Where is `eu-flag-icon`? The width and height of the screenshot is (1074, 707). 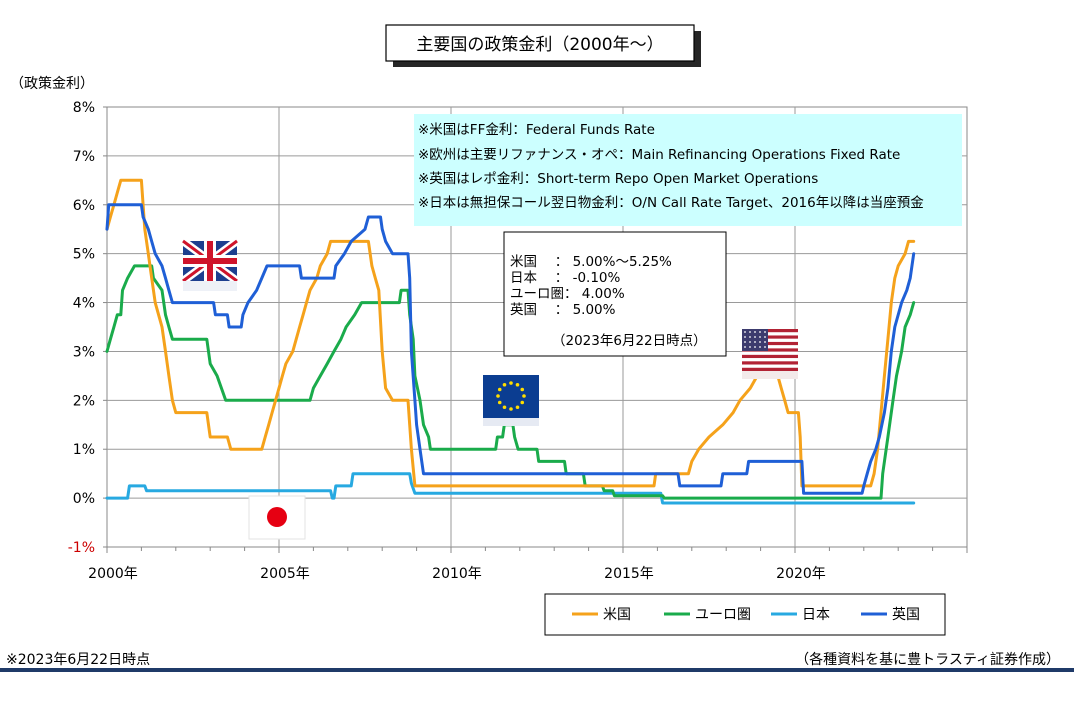
eu-flag-icon is located at coordinates (511, 400).